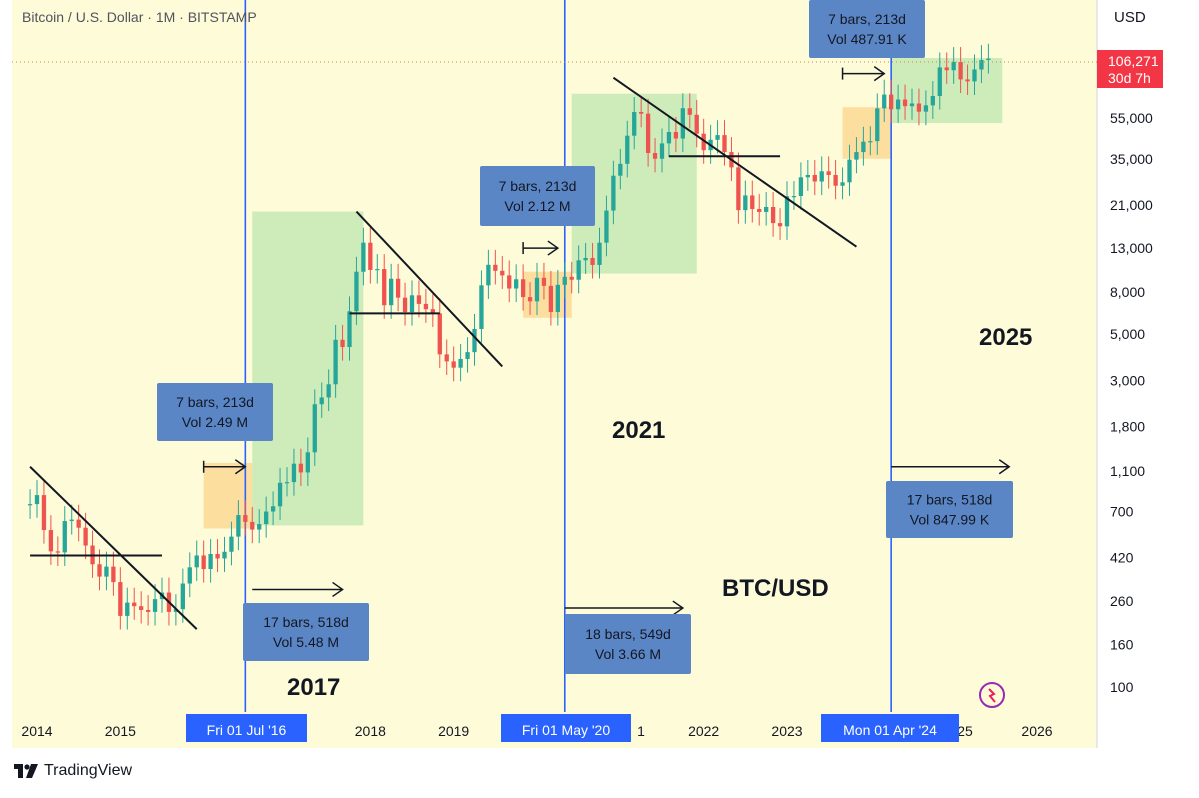  What do you see at coordinates (992, 695) in the screenshot?
I see `replay-icon` at bounding box center [992, 695].